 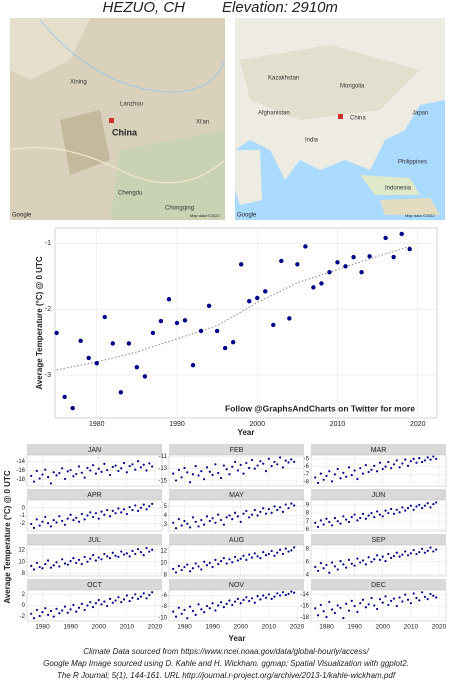 I want to click on map-attribution: Map data ©2022, so click(x=205, y=215).